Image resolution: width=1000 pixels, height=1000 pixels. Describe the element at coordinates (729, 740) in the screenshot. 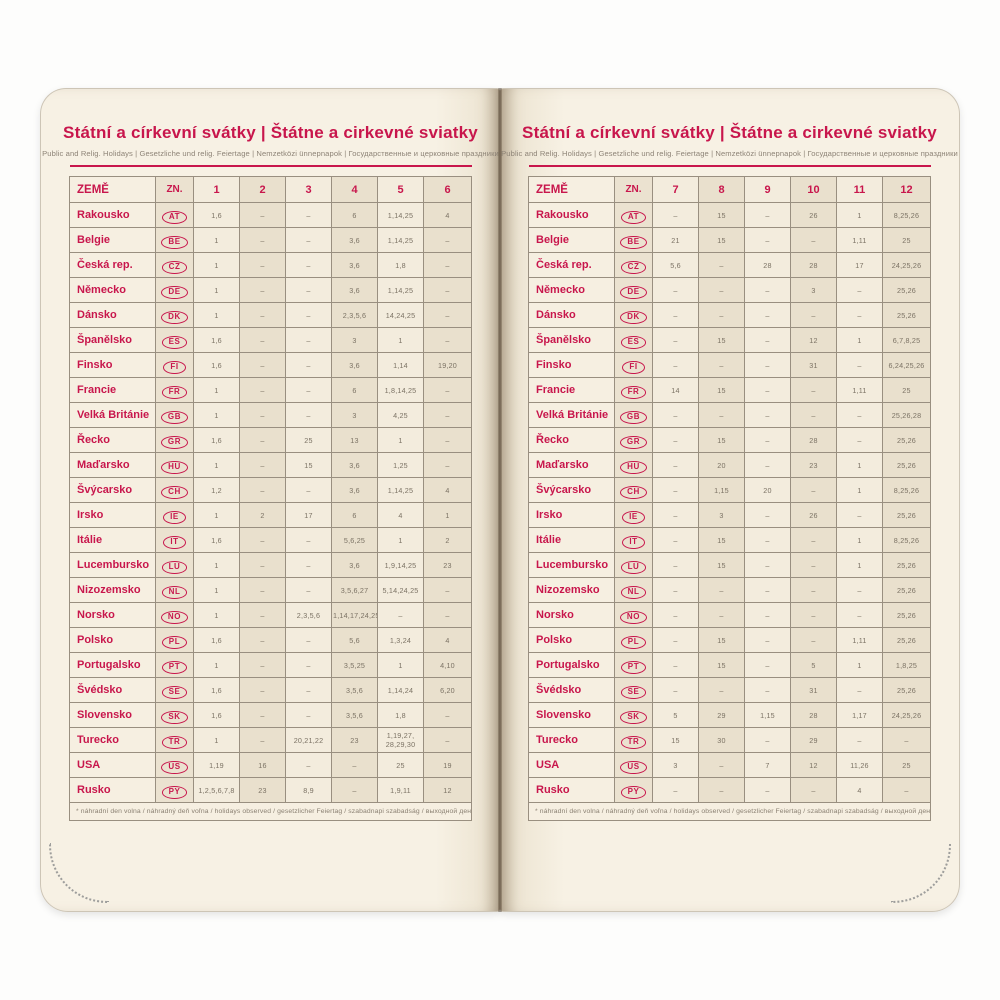

I see `table-row: Turecko TR 15 30–29– –` at that location.